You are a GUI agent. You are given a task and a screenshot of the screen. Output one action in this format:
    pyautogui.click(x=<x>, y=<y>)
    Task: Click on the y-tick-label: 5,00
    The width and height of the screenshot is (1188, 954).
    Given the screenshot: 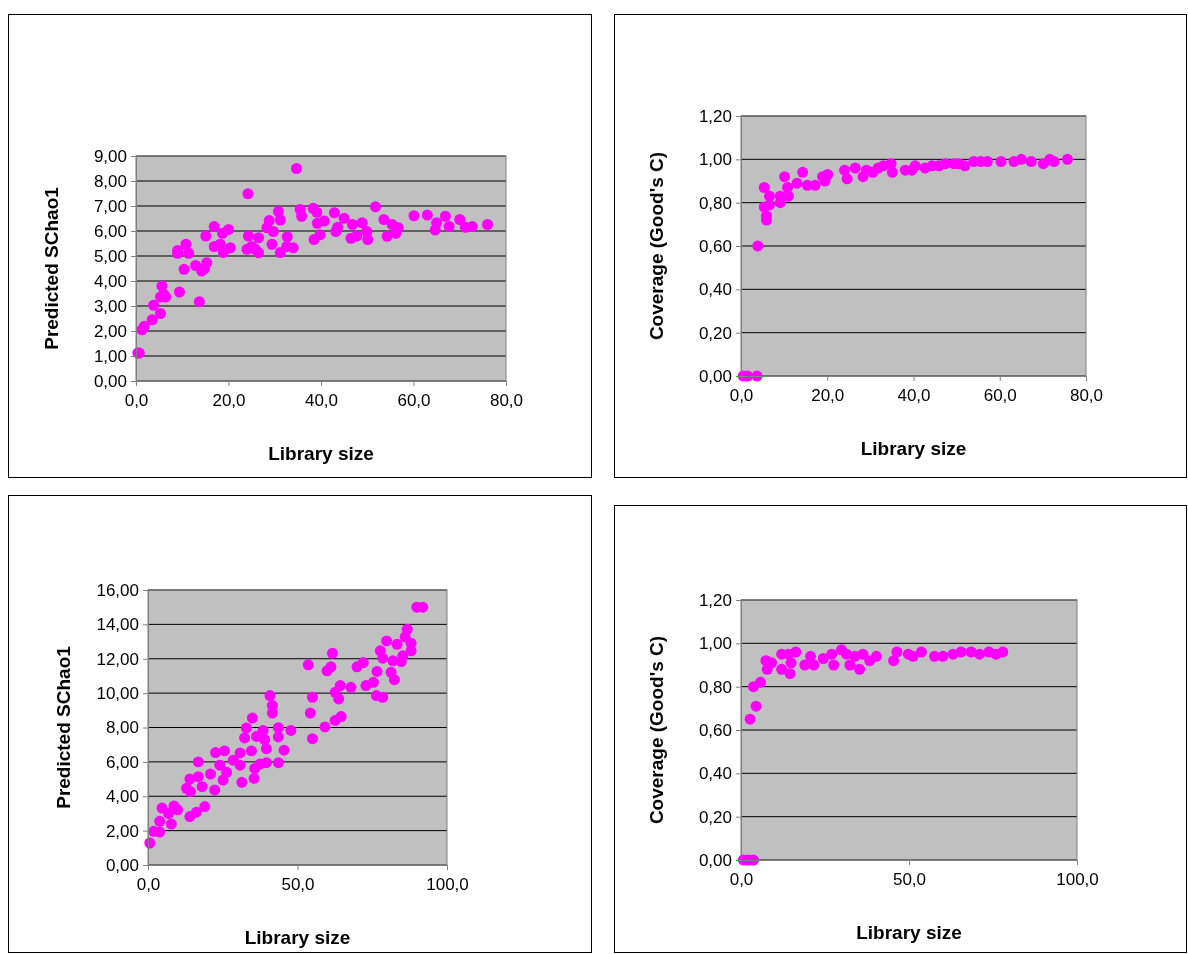 What is the action you would take?
    pyautogui.click(x=110, y=256)
    